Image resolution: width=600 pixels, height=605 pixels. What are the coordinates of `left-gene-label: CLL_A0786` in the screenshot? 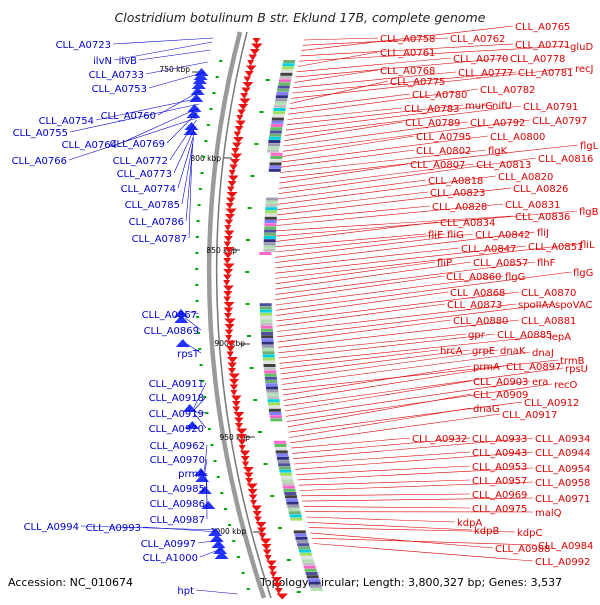 It's located at (156, 222).